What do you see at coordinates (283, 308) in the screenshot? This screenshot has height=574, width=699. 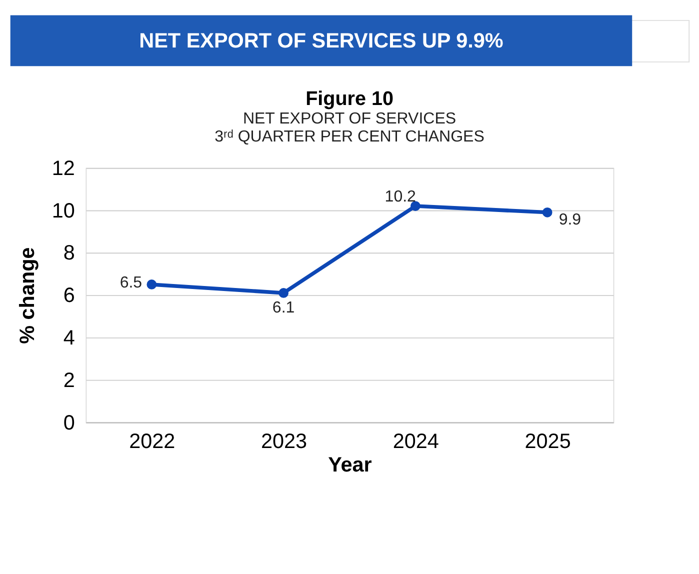 I see `data-label: 6.1` at bounding box center [283, 308].